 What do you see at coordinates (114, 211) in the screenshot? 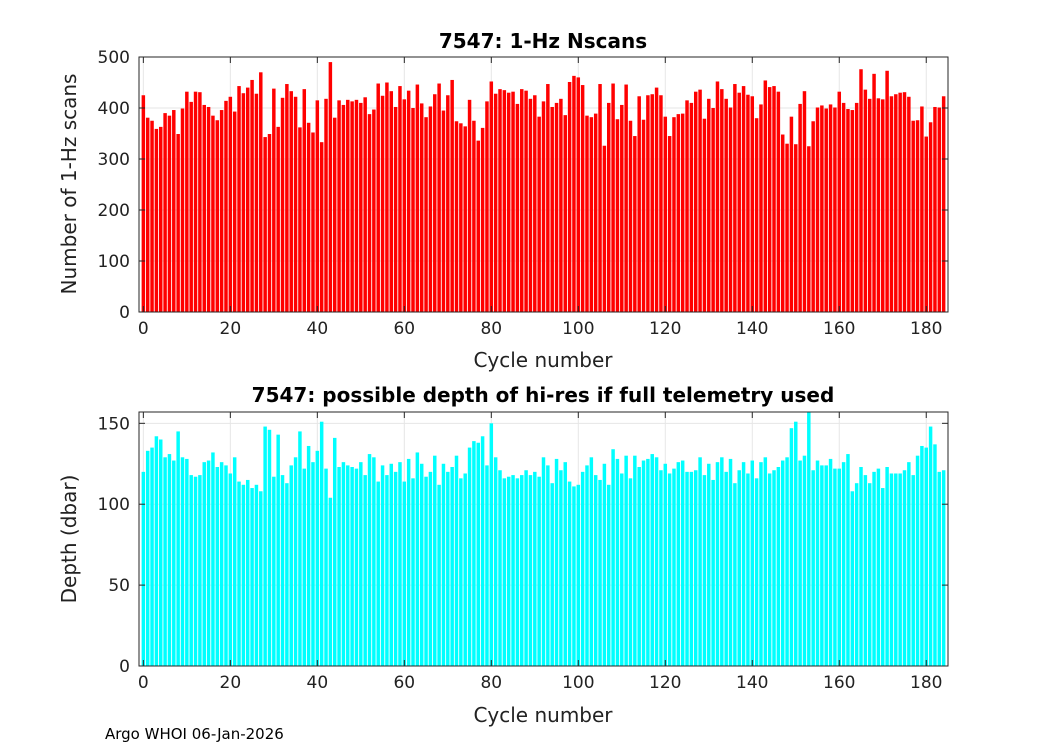
I see `y-tick-label: 200` at bounding box center [114, 211].